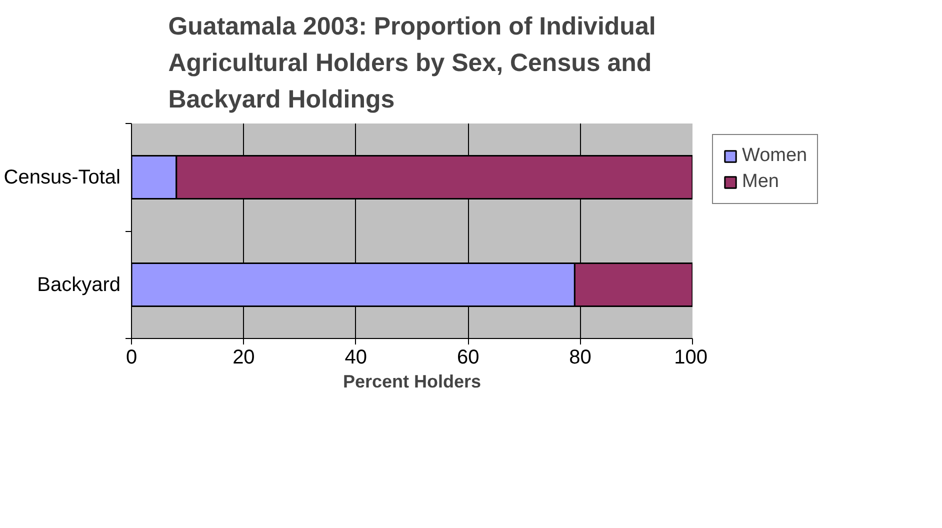 The height and width of the screenshot is (528, 942). What do you see at coordinates (760, 182) in the screenshot?
I see `legend-label: Men` at bounding box center [760, 182].